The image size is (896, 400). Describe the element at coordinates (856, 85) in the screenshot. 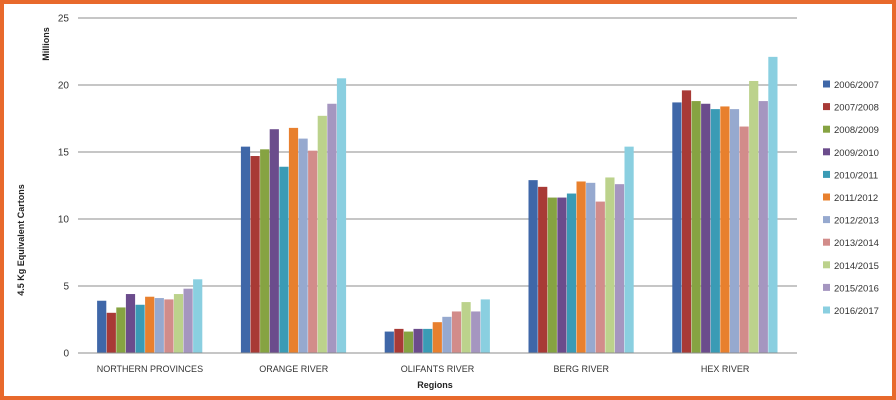

I see `legend-label: 2006/2007` at that location.